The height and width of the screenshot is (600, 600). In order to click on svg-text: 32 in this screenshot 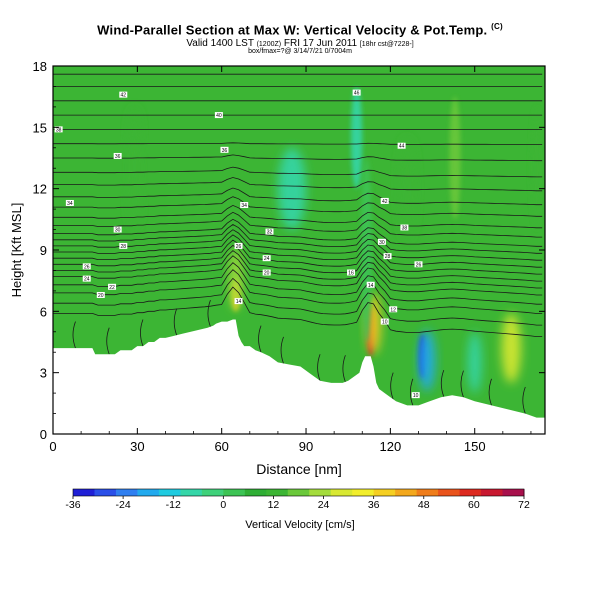, I will do `click(270, 233)`.